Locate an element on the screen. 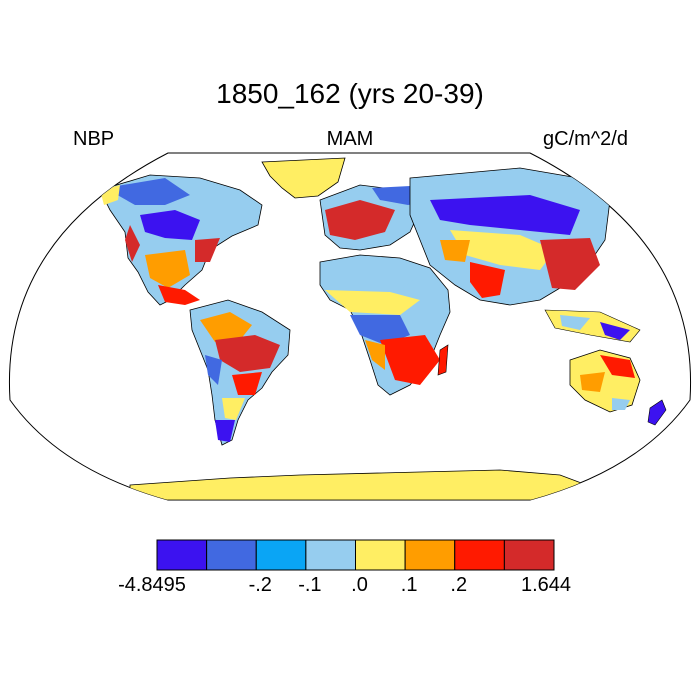  madagascar is located at coordinates (443, 360).